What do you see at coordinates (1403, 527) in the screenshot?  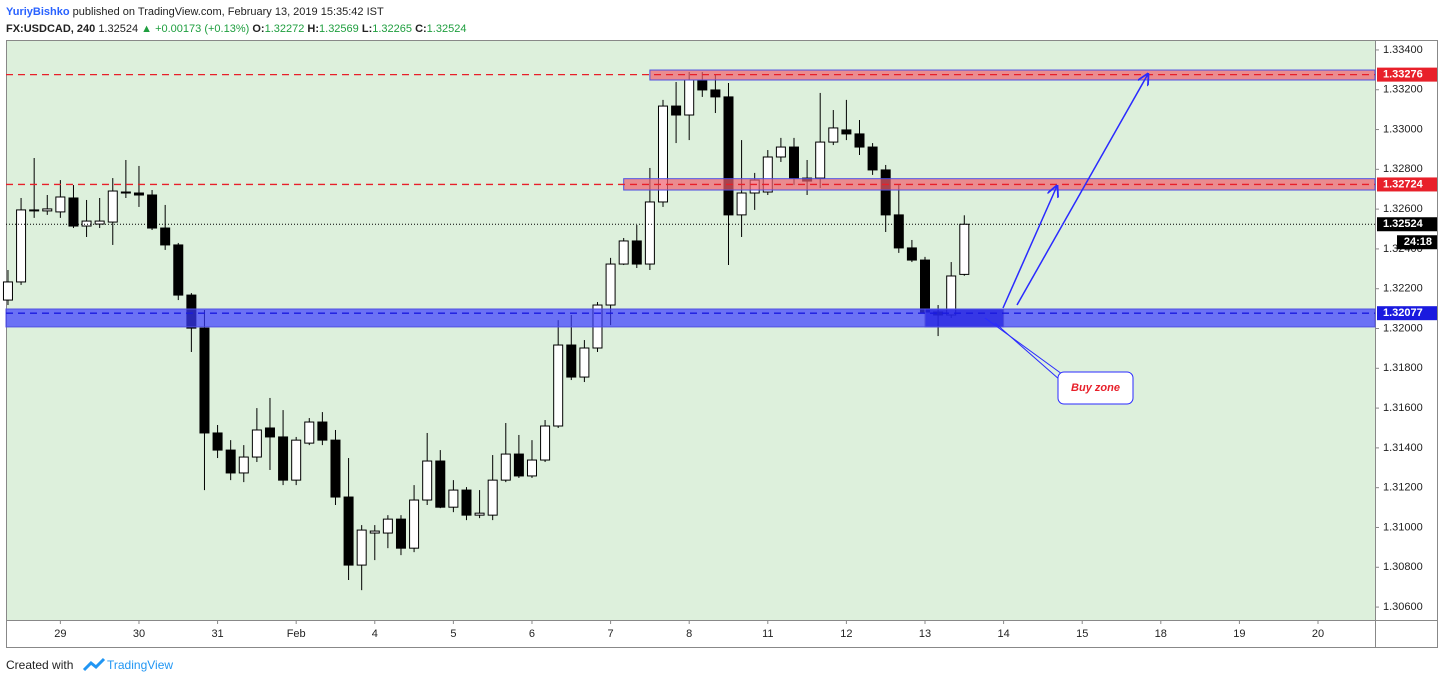 I see `y-tick-label: 1.31000` at bounding box center [1403, 527].